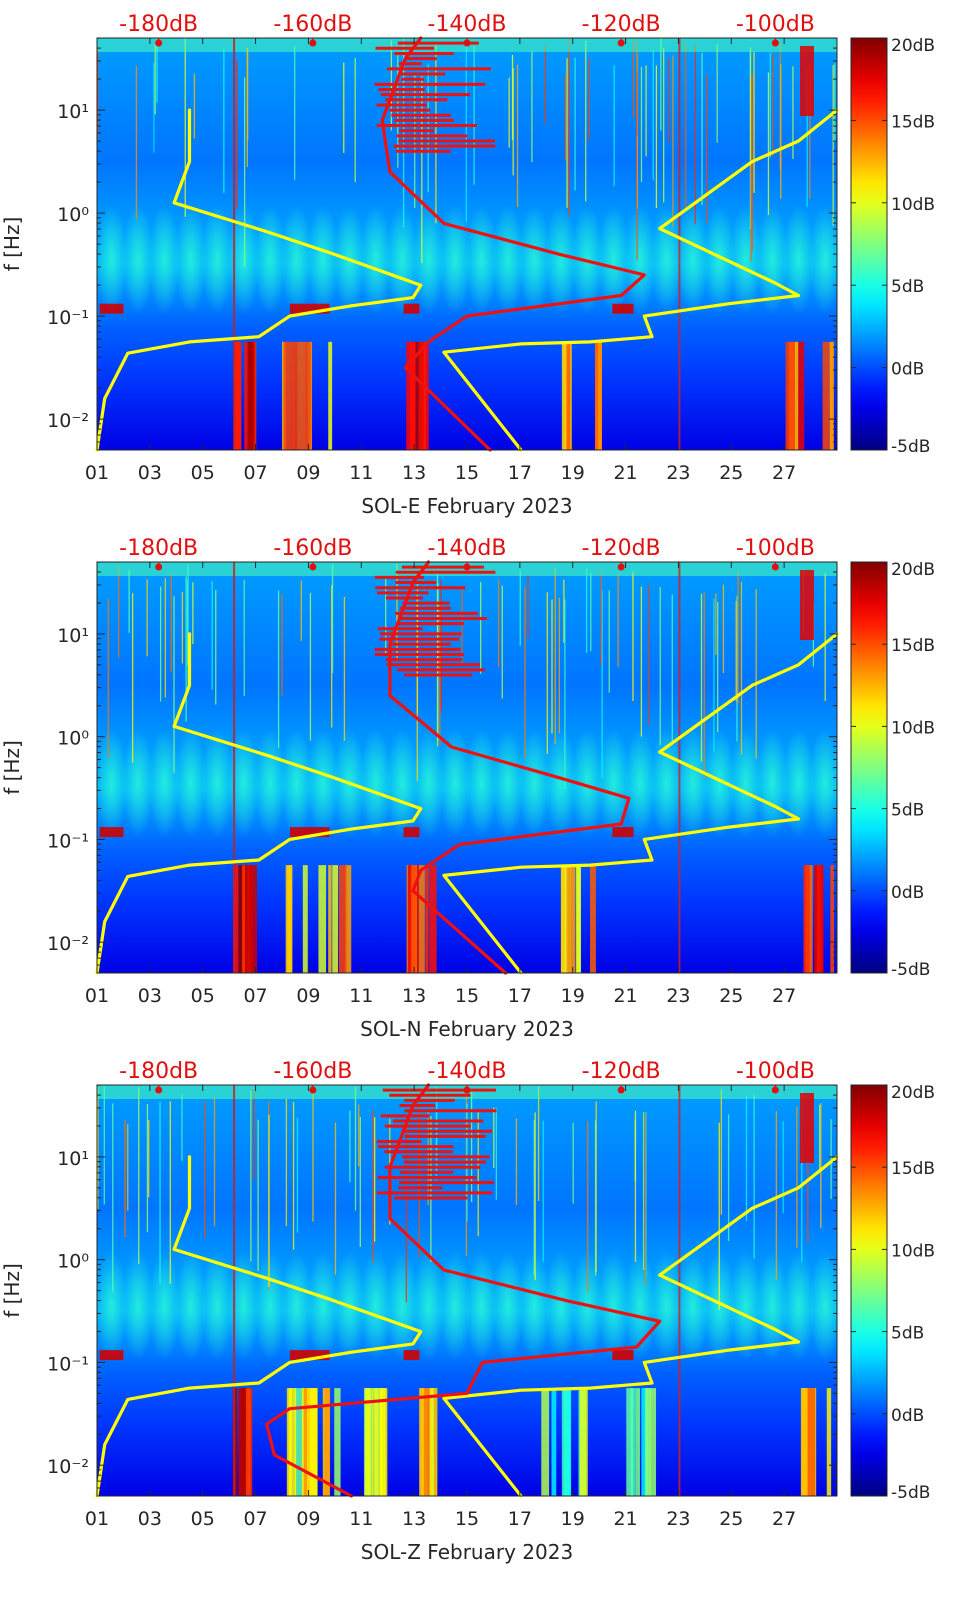 This screenshot has height=1599, width=962. I want to click on colorbar, so click(869, 1290).